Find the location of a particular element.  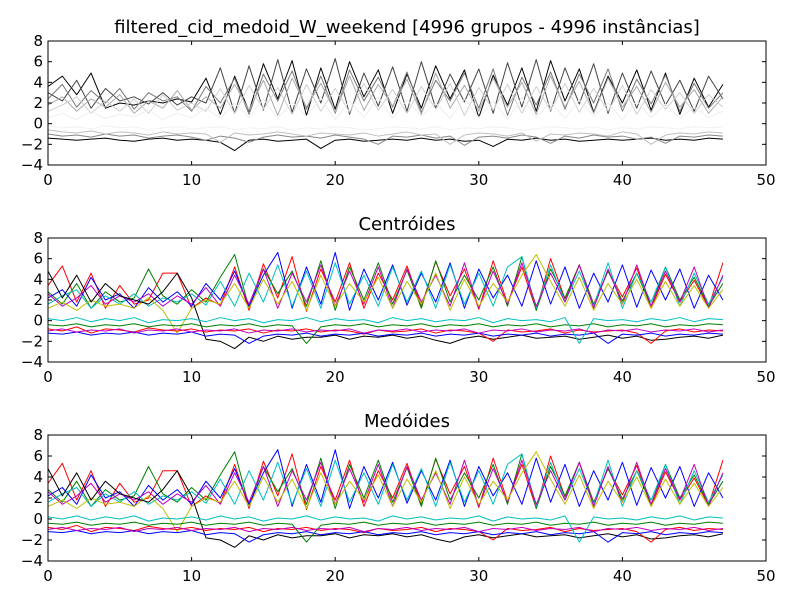

chart-title: Centróides is located at coordinates (406, 224).